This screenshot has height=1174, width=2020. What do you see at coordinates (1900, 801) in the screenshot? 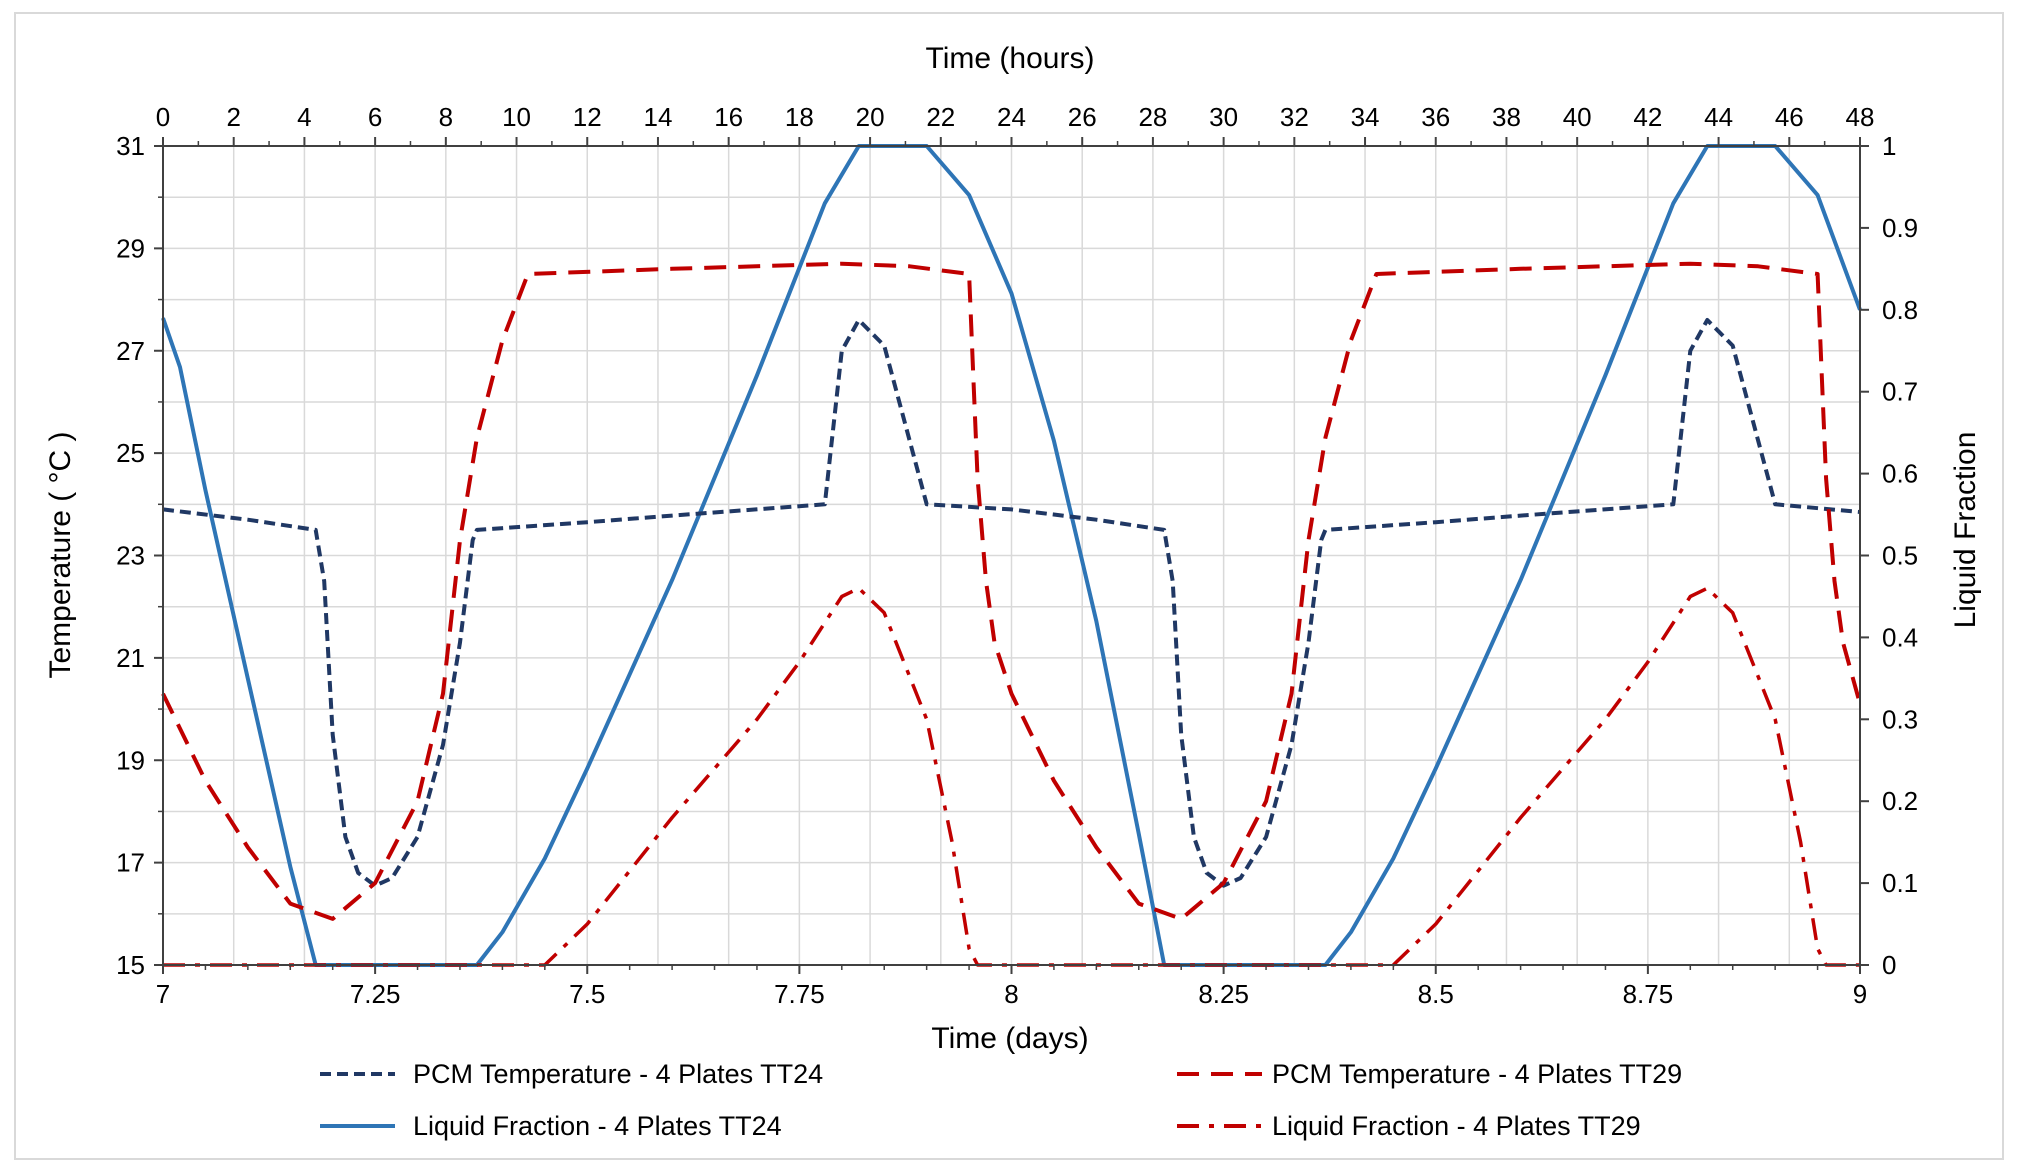
I see `right-tick-label: 0.2` at bounding box center [1900, 801].